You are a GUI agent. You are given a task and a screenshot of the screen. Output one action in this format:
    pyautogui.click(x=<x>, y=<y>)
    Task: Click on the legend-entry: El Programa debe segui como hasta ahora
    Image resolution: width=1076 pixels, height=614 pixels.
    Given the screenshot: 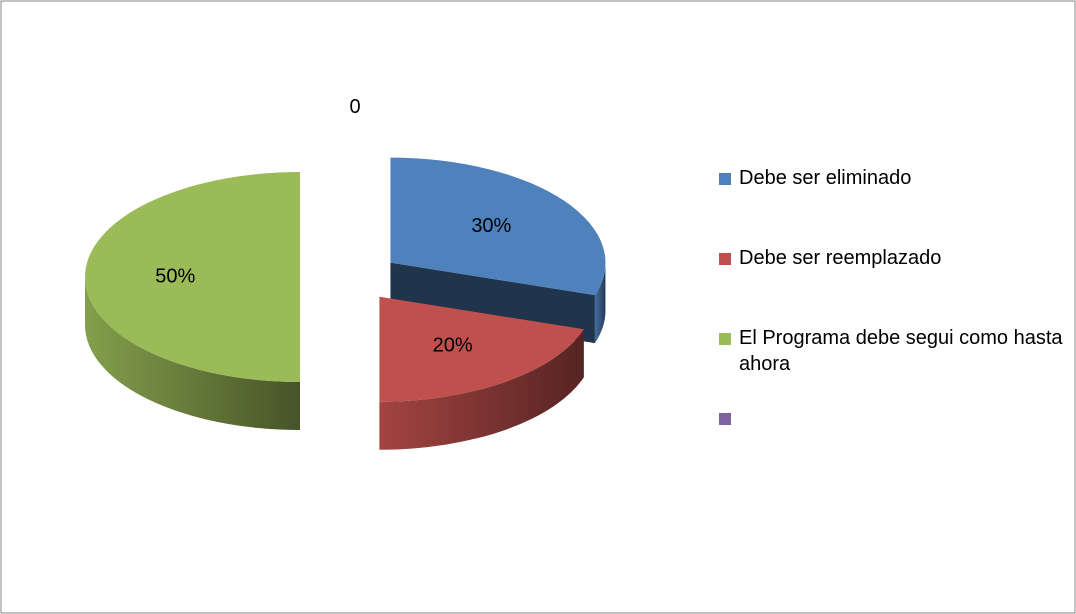 What is the action you would take?
    pyautogui.click(x=891, y=351)
    